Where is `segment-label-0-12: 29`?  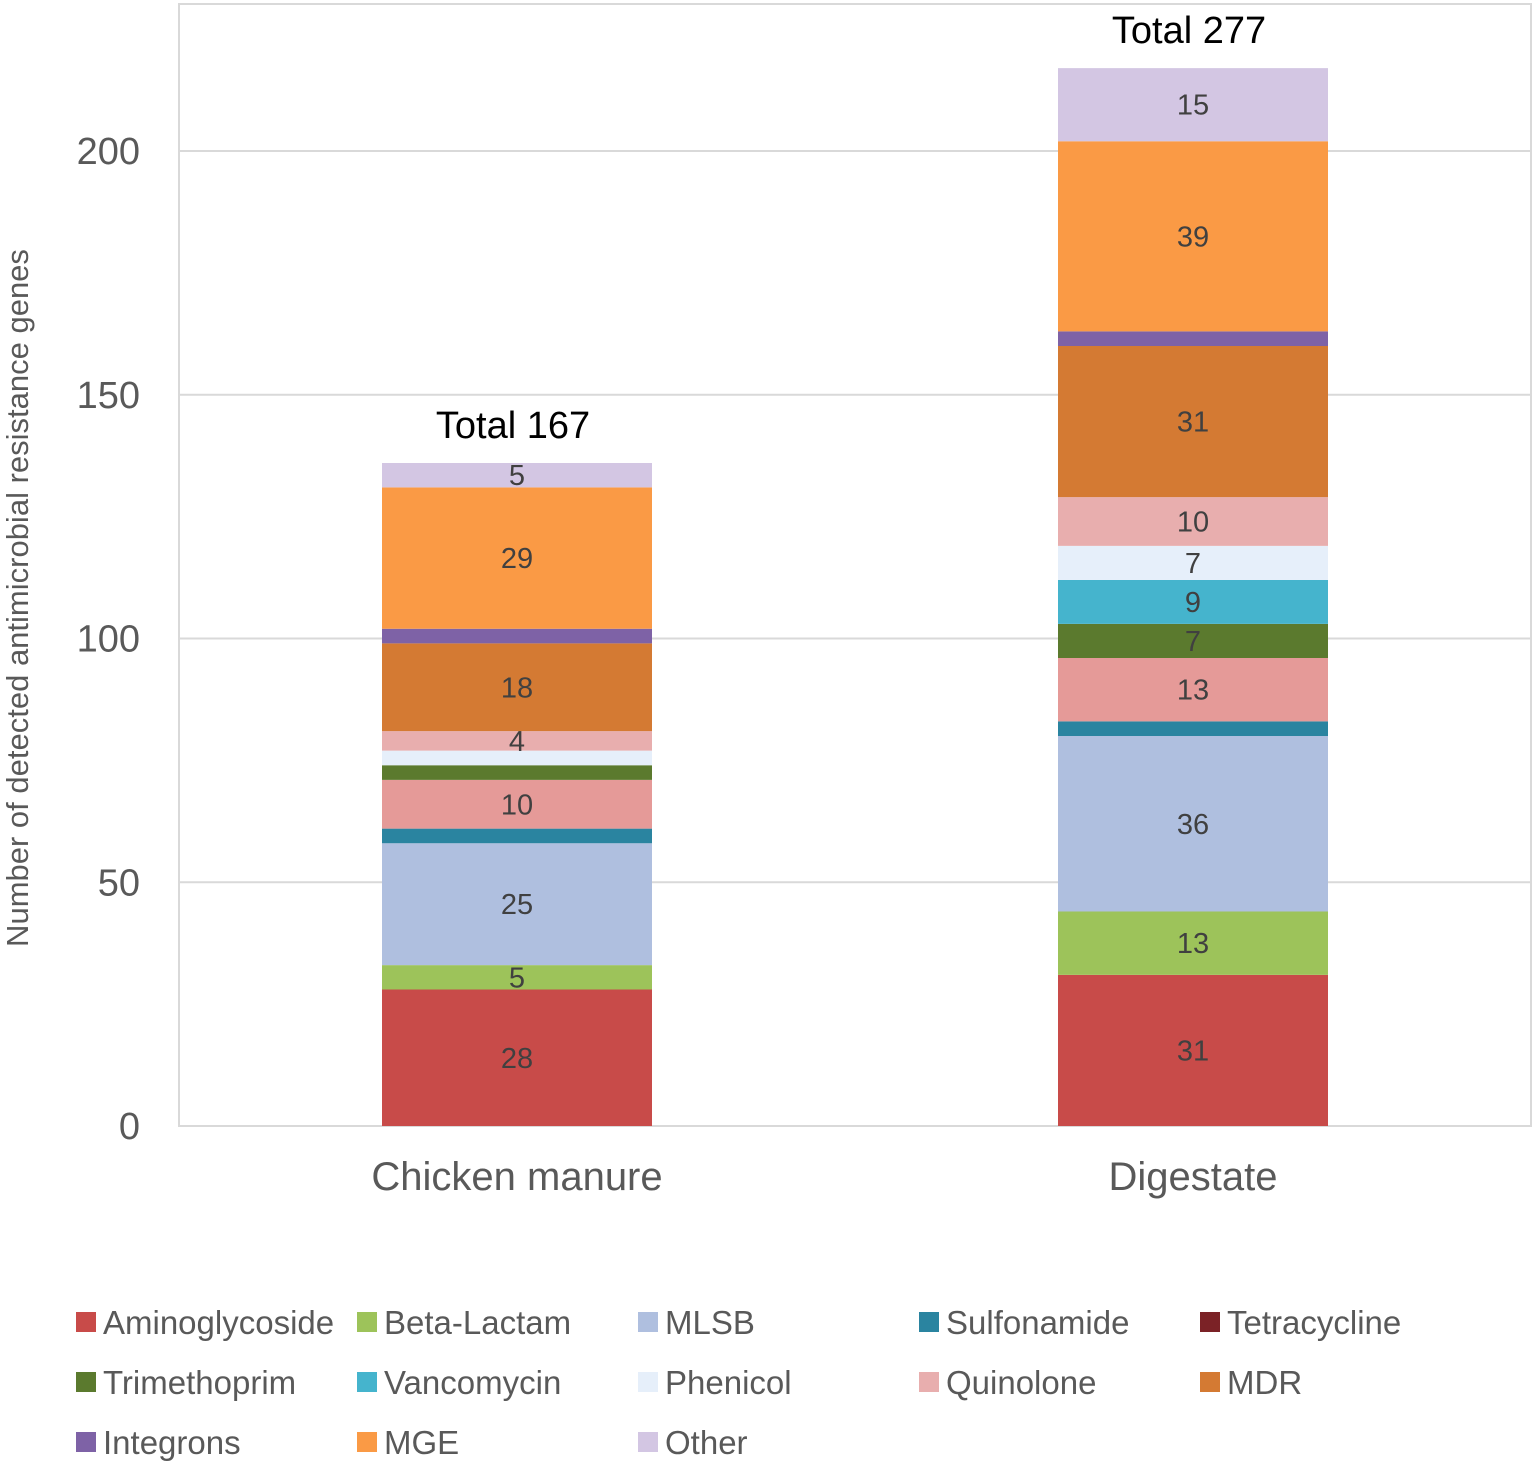 segment-label-0-12: 29 is located at coordinates (517, 559).